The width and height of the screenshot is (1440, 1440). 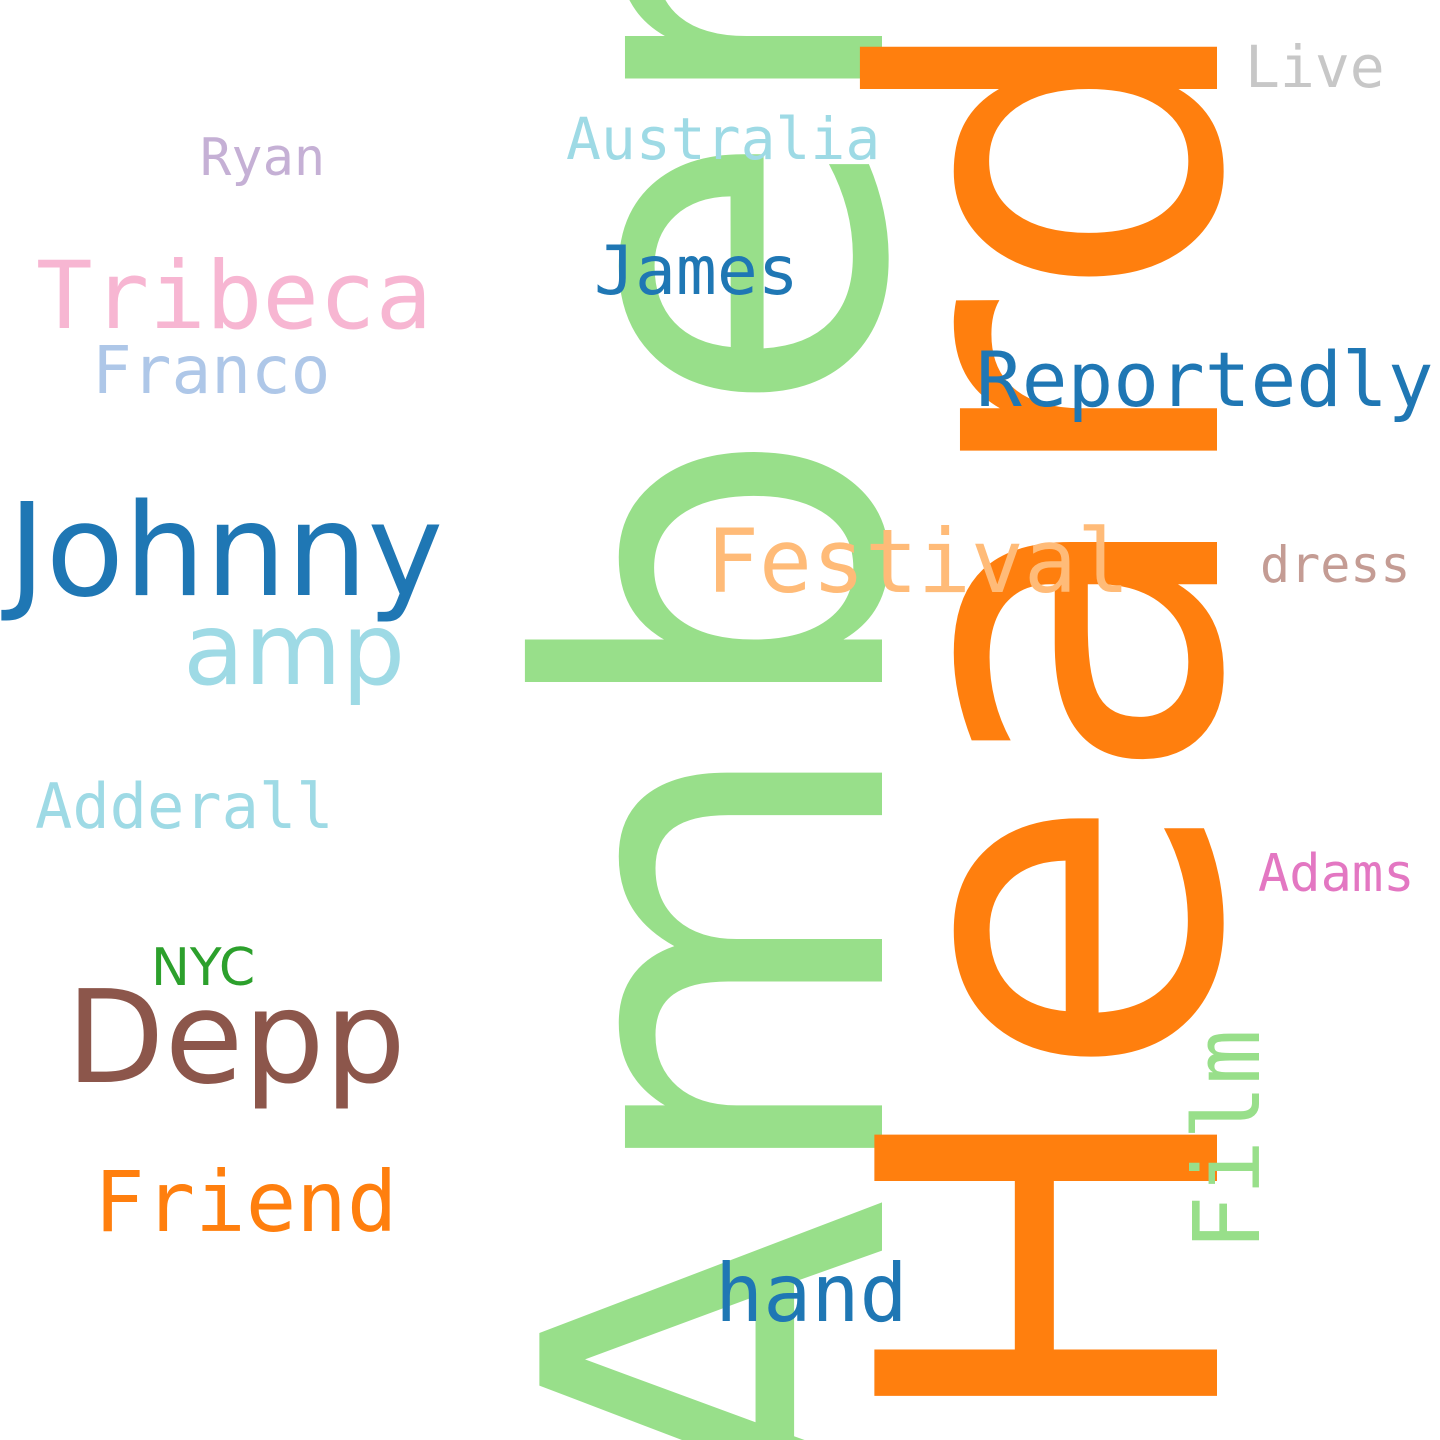 I want to click on word-film-text: Film, so click(x=1227, y=1140).